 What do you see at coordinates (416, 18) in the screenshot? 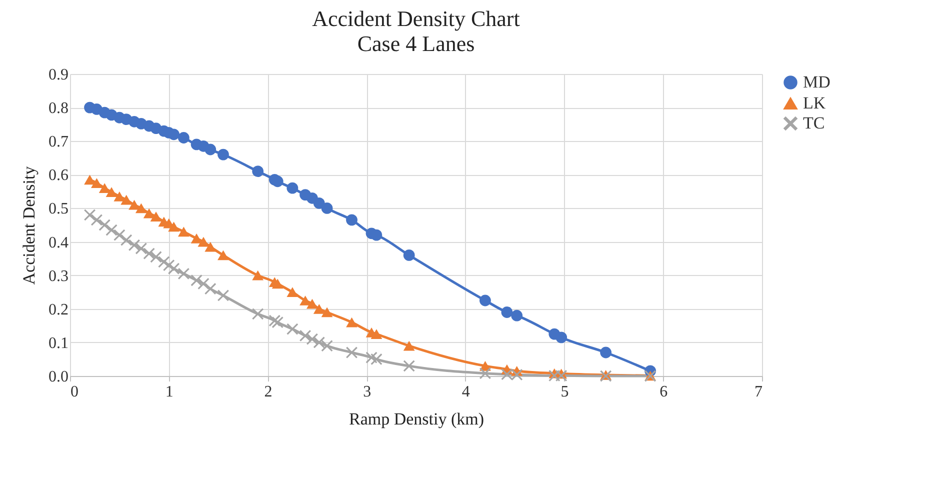
I see `chart-title: Accident Density Chart` at bounding box center [416, 18].